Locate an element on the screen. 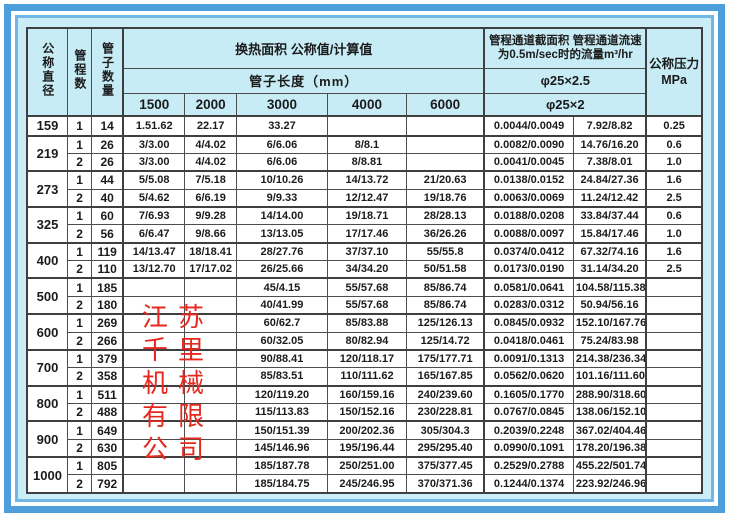  header-phi-25x2-5: φ25×2.5 is located at coordinates (565, 80).